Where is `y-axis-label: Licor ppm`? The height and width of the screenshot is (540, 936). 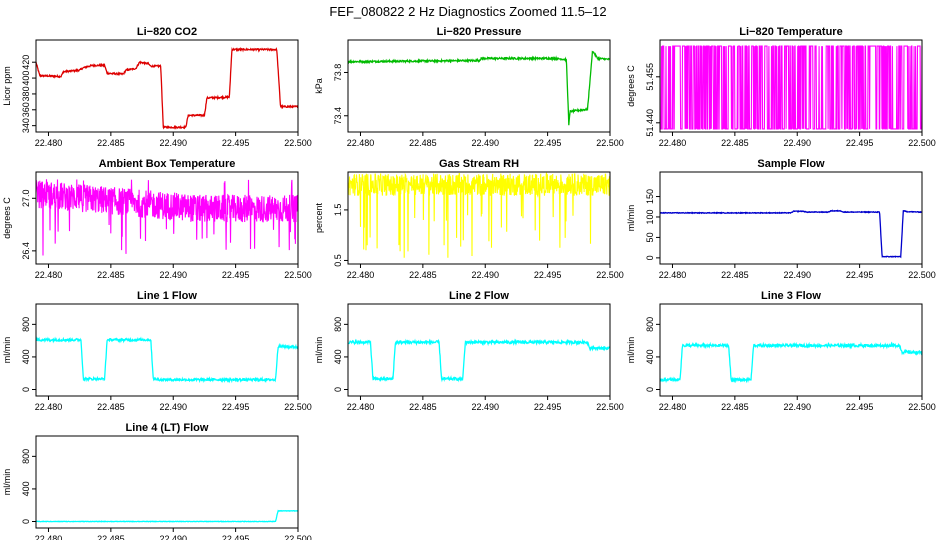
y-axis-label: Licor ppm is located at coordinates (7, 86).